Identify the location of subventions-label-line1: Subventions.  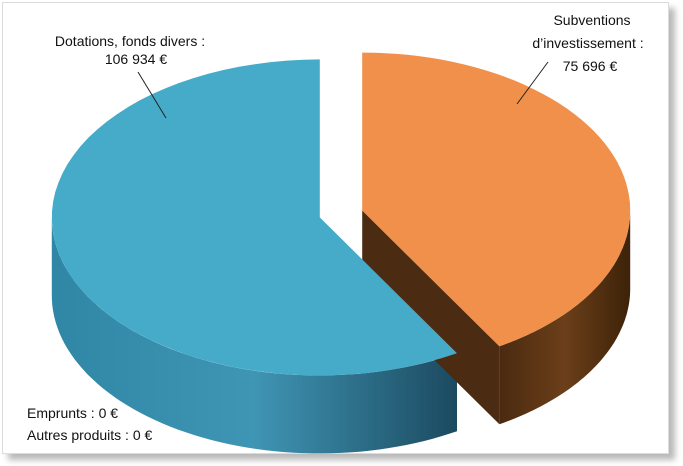
(591, 20).